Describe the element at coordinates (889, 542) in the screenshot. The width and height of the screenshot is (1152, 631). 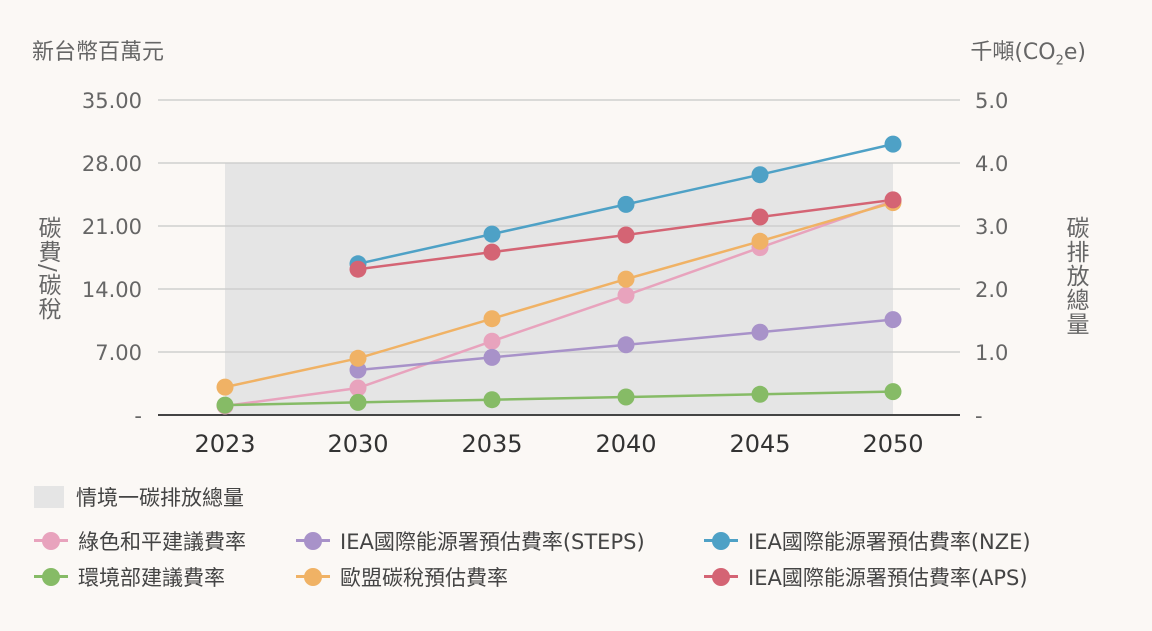
I see `legend-label: IEA國際能源署預估費率(NZE)` at that location.